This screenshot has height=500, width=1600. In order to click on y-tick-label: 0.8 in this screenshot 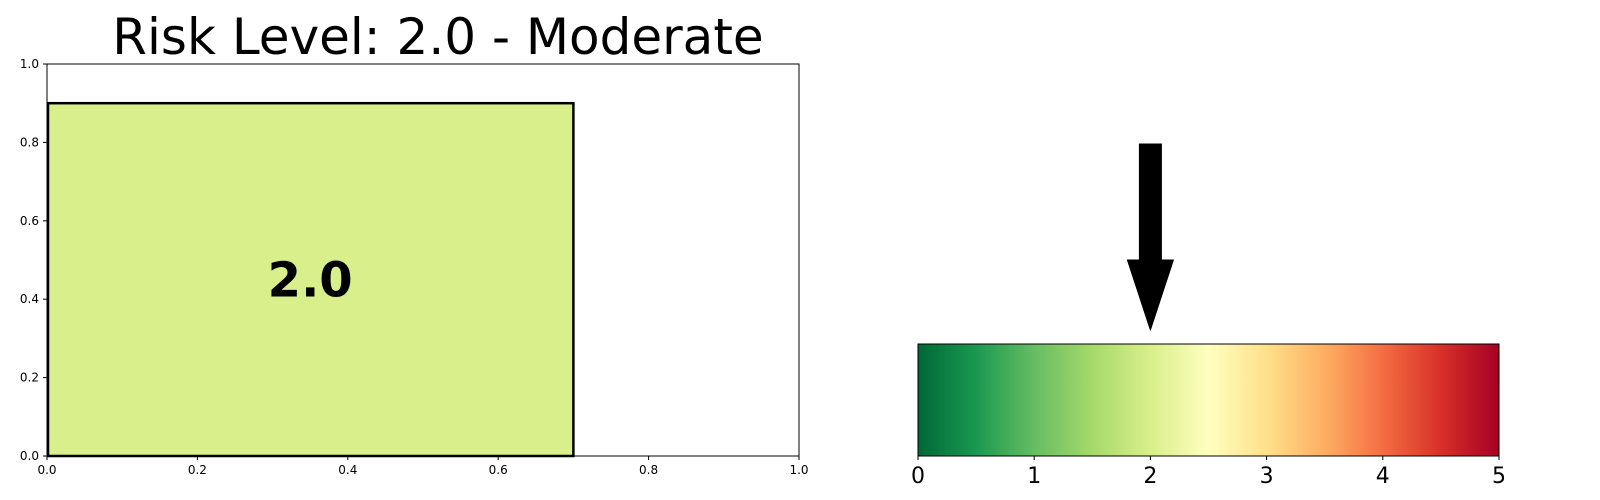, I will do `click(29, 142)`.